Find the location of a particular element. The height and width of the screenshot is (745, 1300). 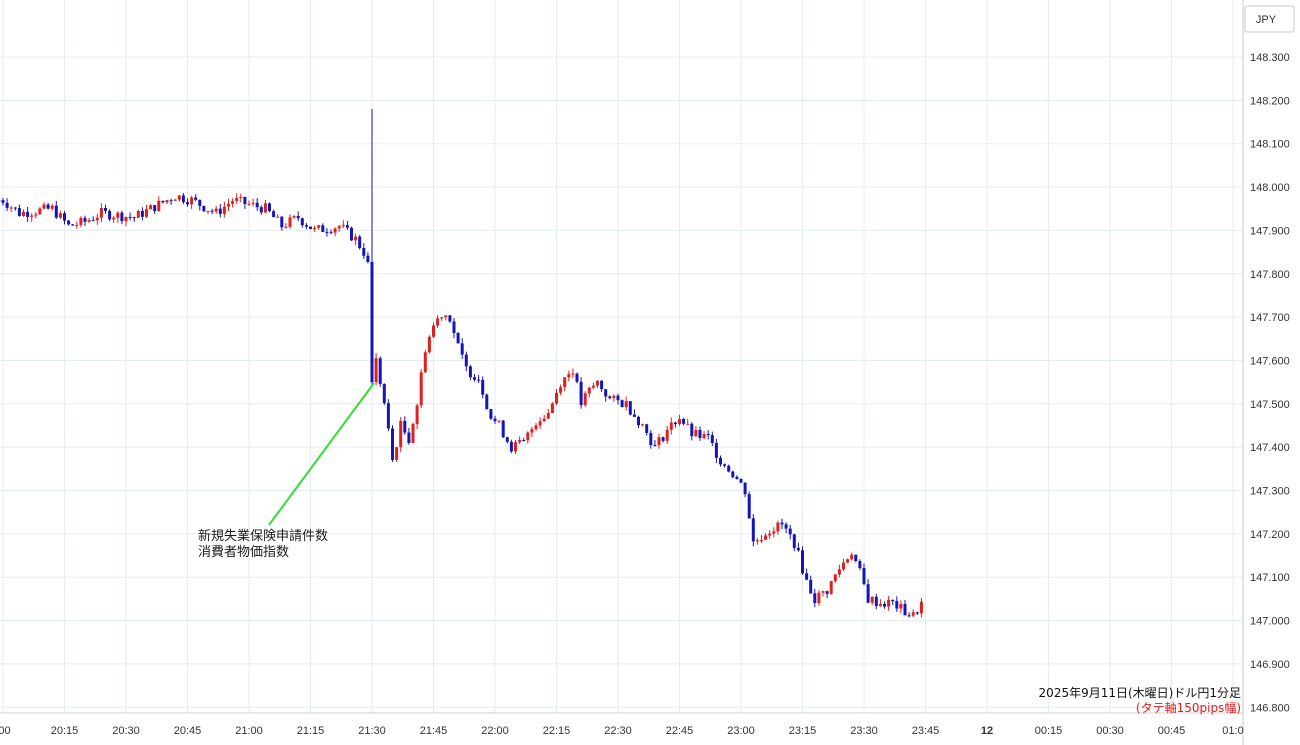

x-tick-label: 22:45 is located at coordinates (680, 731).